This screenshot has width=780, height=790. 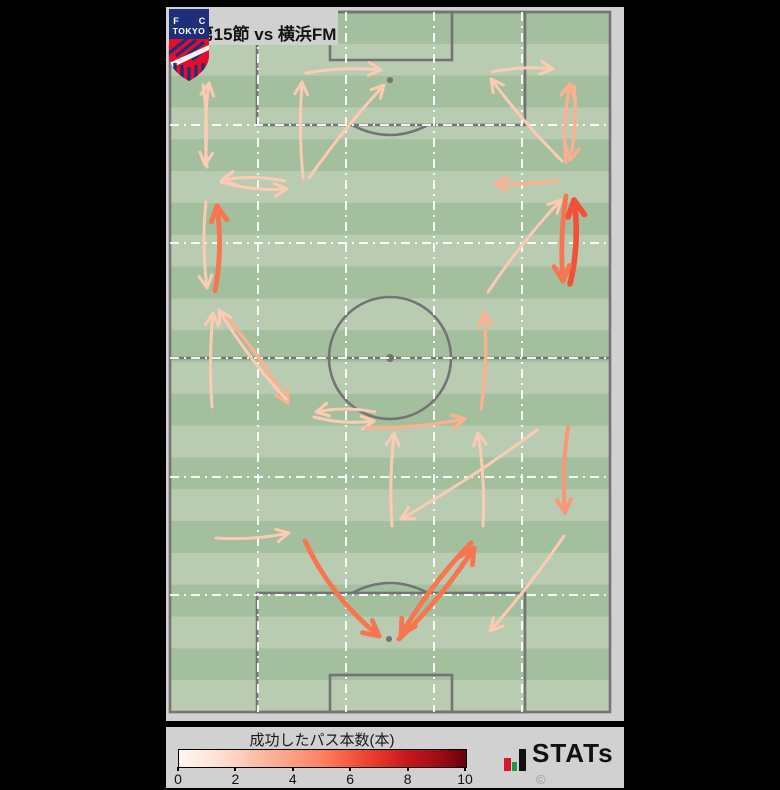 I want to click on stats-icon-black-bar, so click(x=522, y=760).